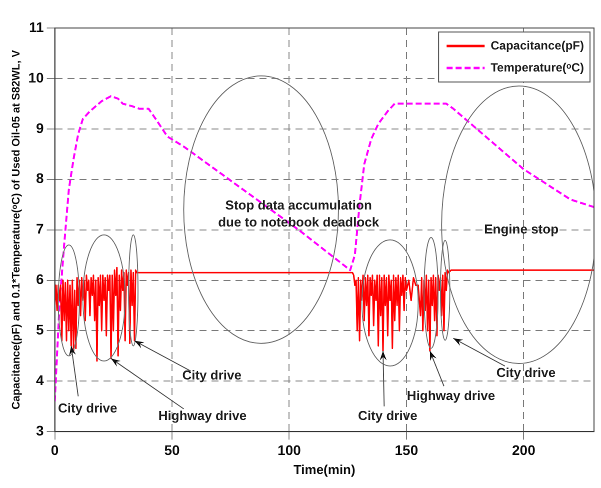 Image resolution: width=601 pixels, height=488 pixels. What do you see at coordinates (521, 228) in the screenshot?
I see `annotation: Engine stop` at bounding box center [521, 228].